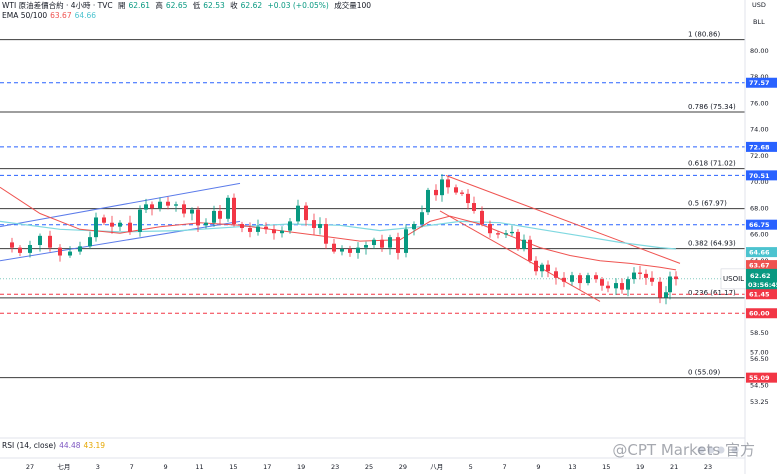 The image size is (777, 474). I want to click on rsi-value-2: 43.19, so click(94, 445).